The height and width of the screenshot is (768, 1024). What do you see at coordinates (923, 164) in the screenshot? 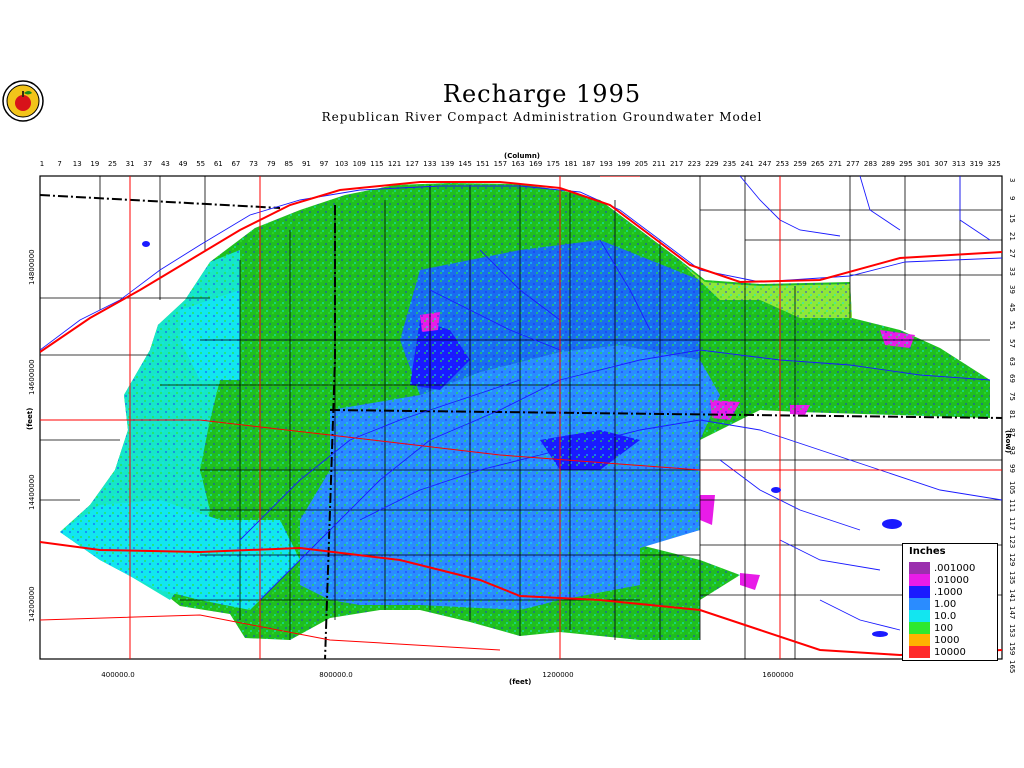
I see `column-tick-label: 301` at bounding box center [923, 164].